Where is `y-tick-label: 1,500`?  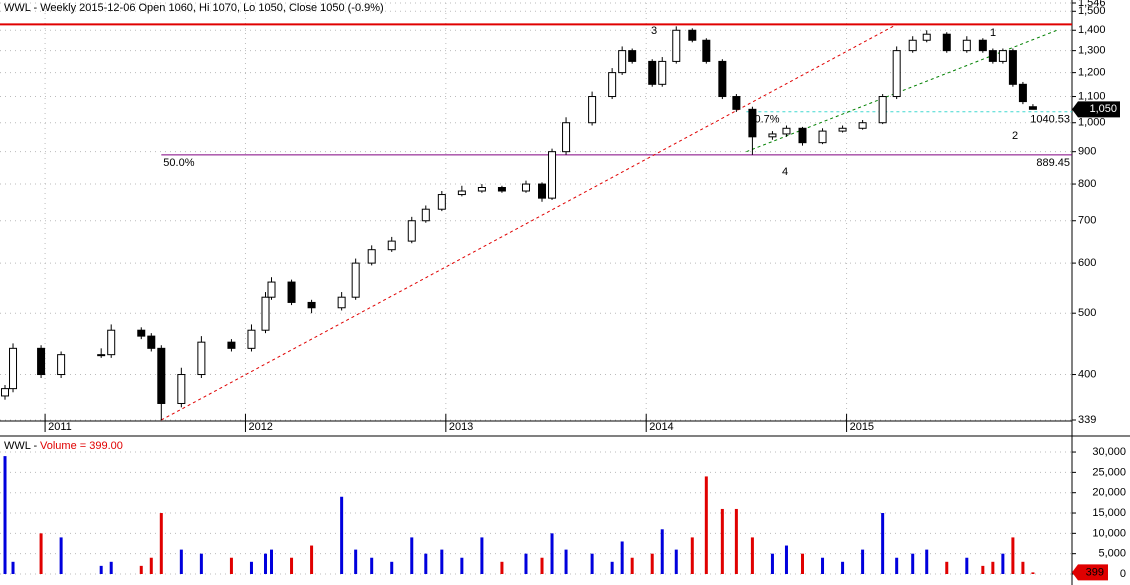 y-tick-label: 1,500 is located at coordinates (1092, 11).